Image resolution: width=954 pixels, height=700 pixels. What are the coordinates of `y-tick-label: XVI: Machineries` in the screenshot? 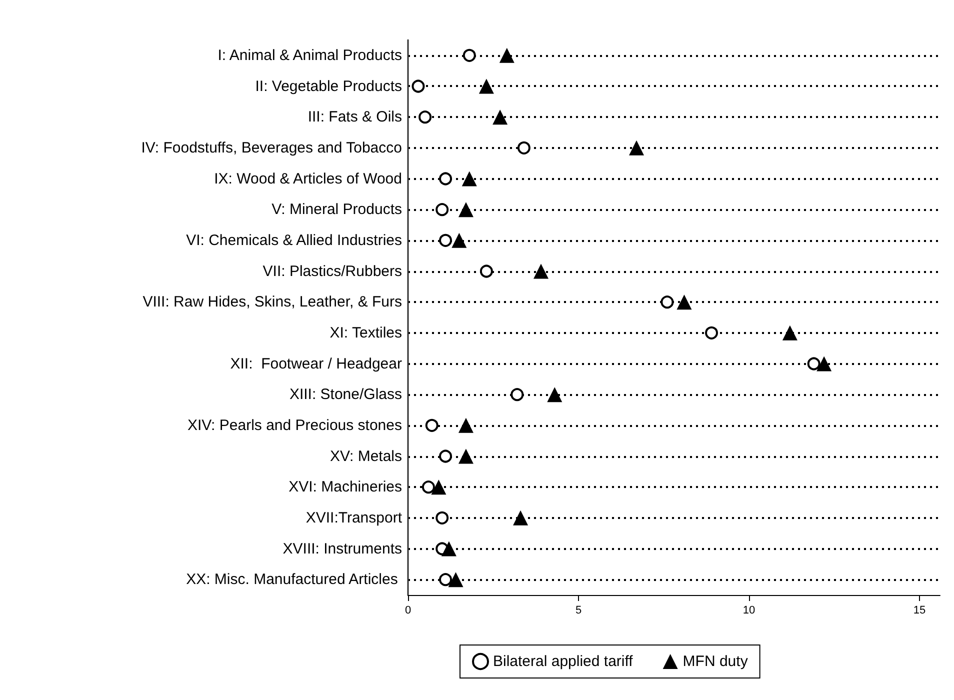 It's located at (345, 487).